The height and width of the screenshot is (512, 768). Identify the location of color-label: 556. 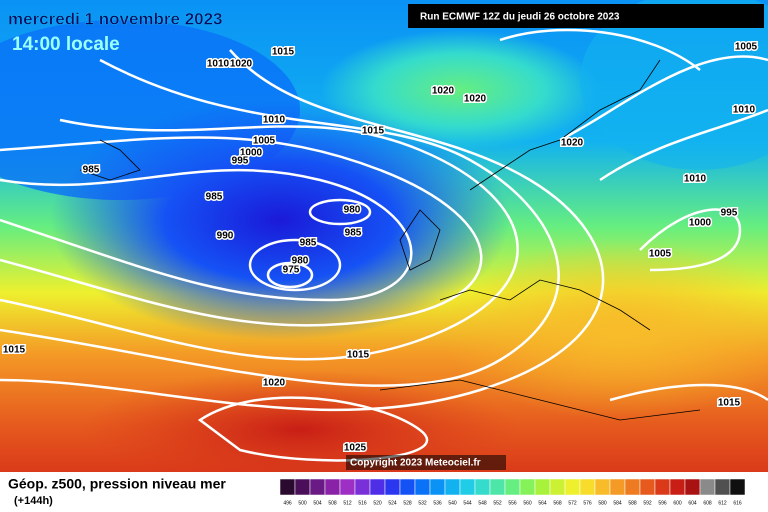
(512, 503).